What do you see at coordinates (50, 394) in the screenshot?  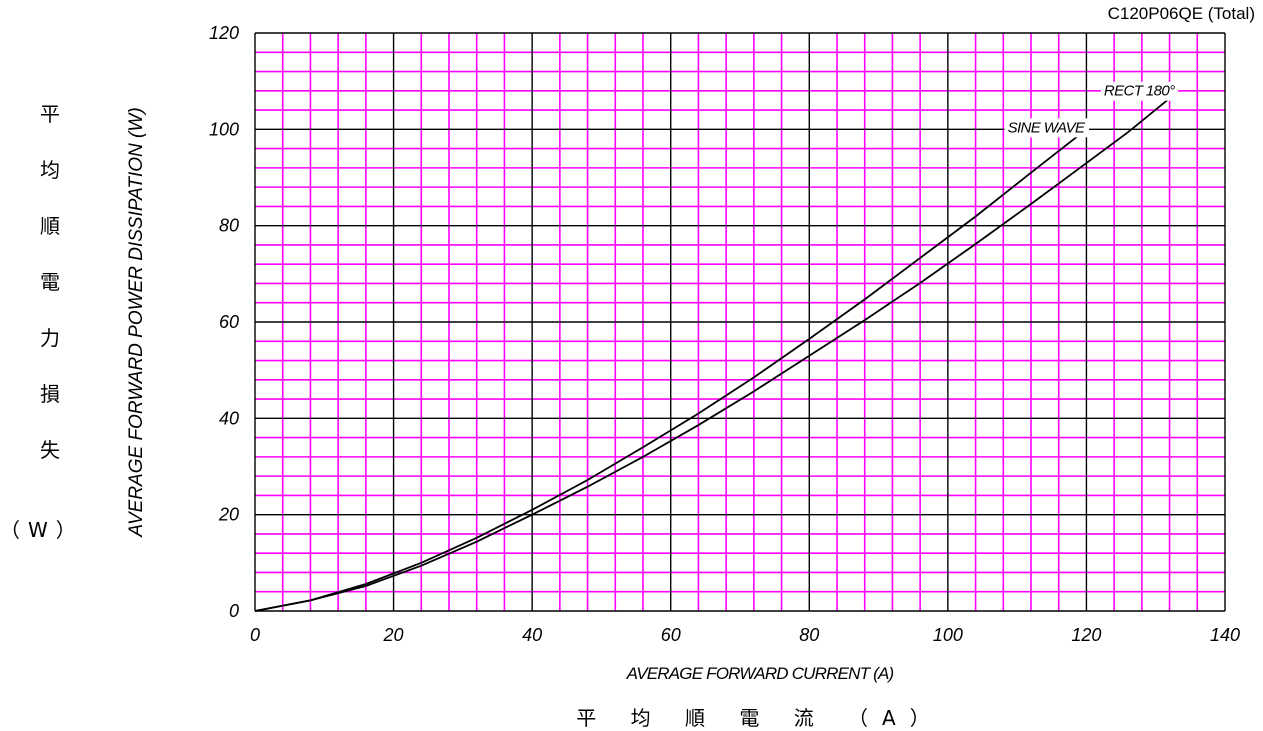 I see `y-cjk-char: 損` at bounding box center [50, 394].